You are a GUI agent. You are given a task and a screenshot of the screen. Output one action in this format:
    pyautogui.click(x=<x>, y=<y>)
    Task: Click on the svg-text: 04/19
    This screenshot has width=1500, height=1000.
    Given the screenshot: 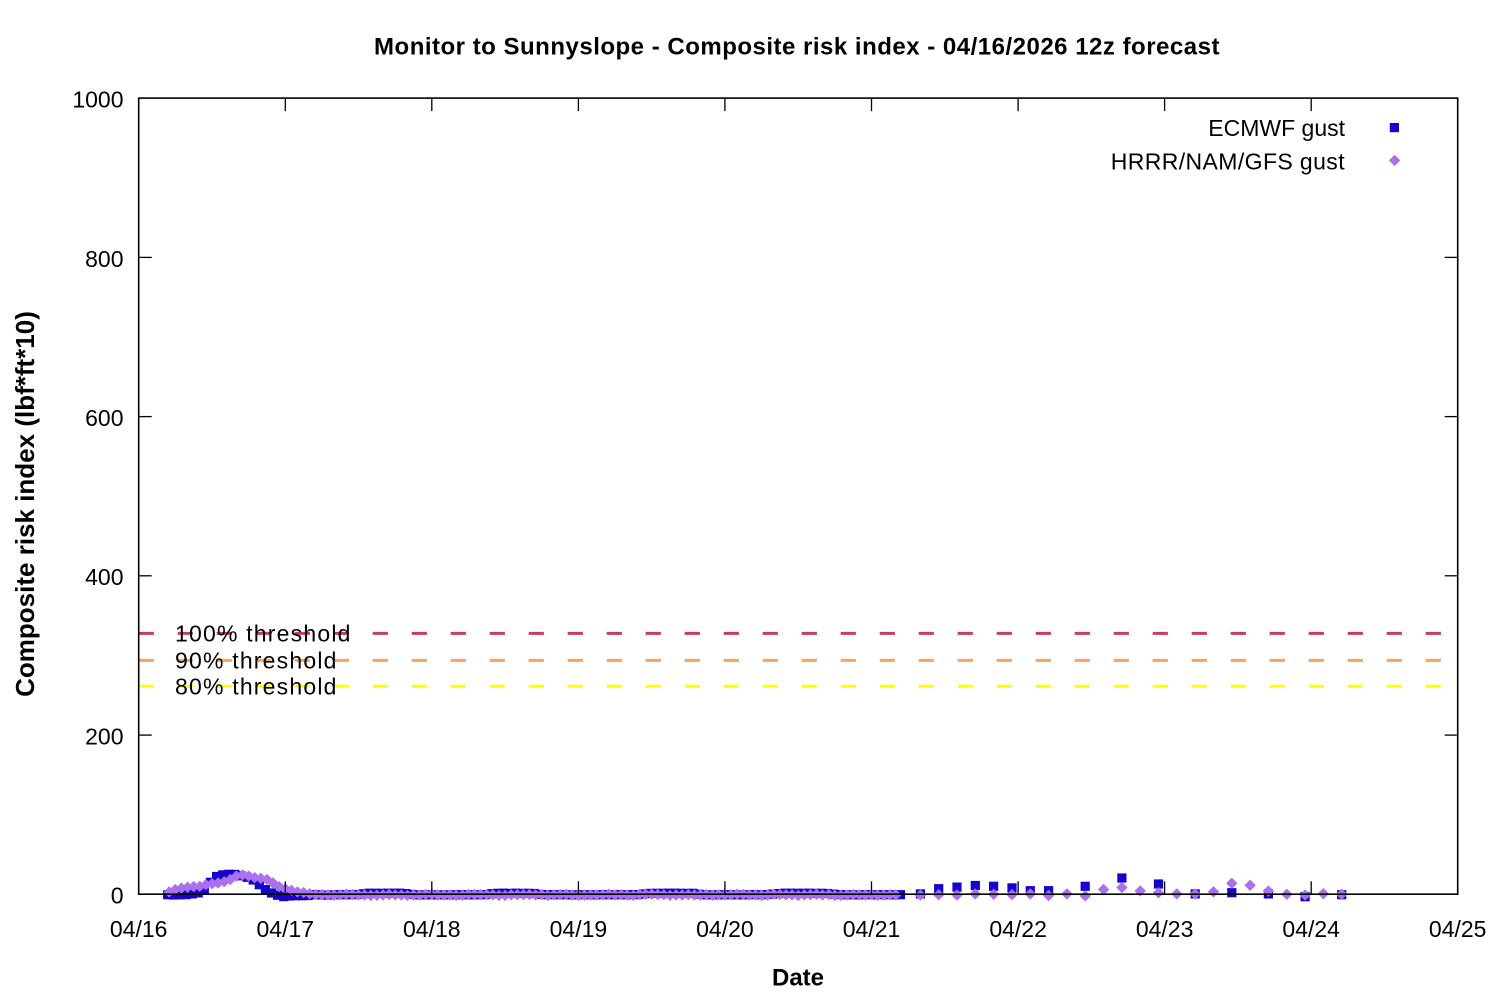 What is the action you would take?
    pyautogui.click(x=579, y=929)
    